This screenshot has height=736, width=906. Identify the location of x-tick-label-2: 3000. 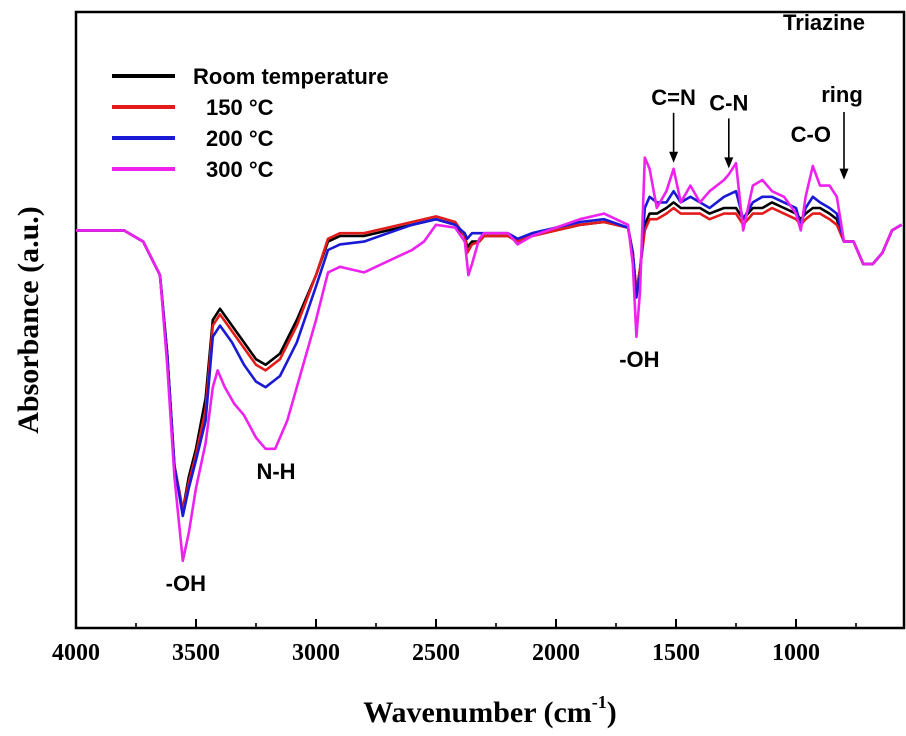
(316, 653).